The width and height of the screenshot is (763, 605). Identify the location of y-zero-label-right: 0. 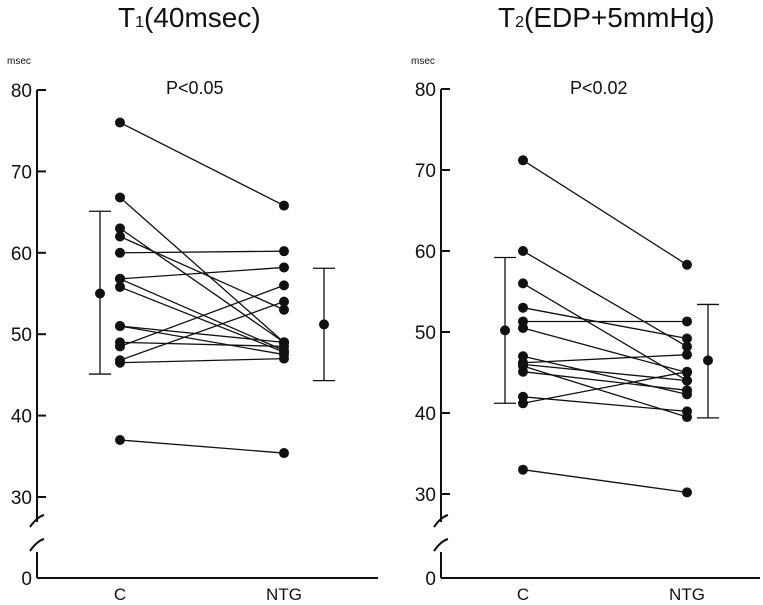
(430, 579).